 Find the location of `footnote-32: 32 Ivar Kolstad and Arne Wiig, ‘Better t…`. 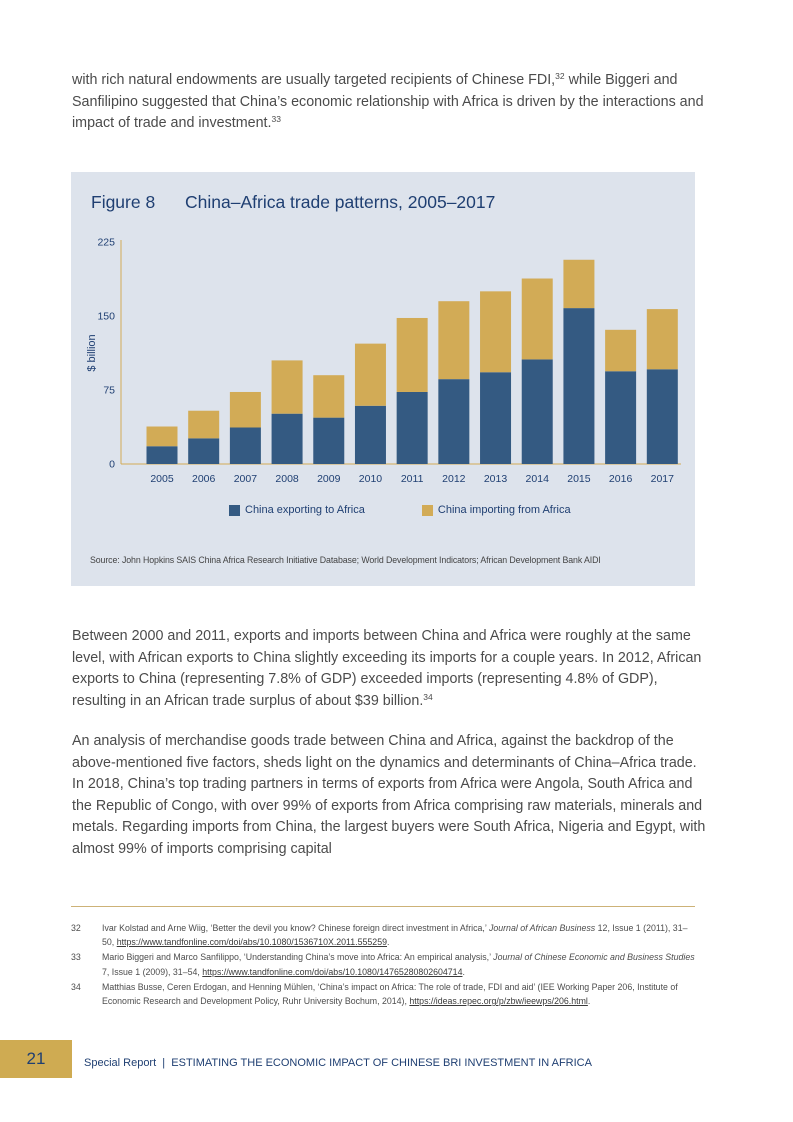

footnote-32: 32 Ivar Kolstad and Arne Wiig, ‘Better t… is located at coordinates (383, 935).